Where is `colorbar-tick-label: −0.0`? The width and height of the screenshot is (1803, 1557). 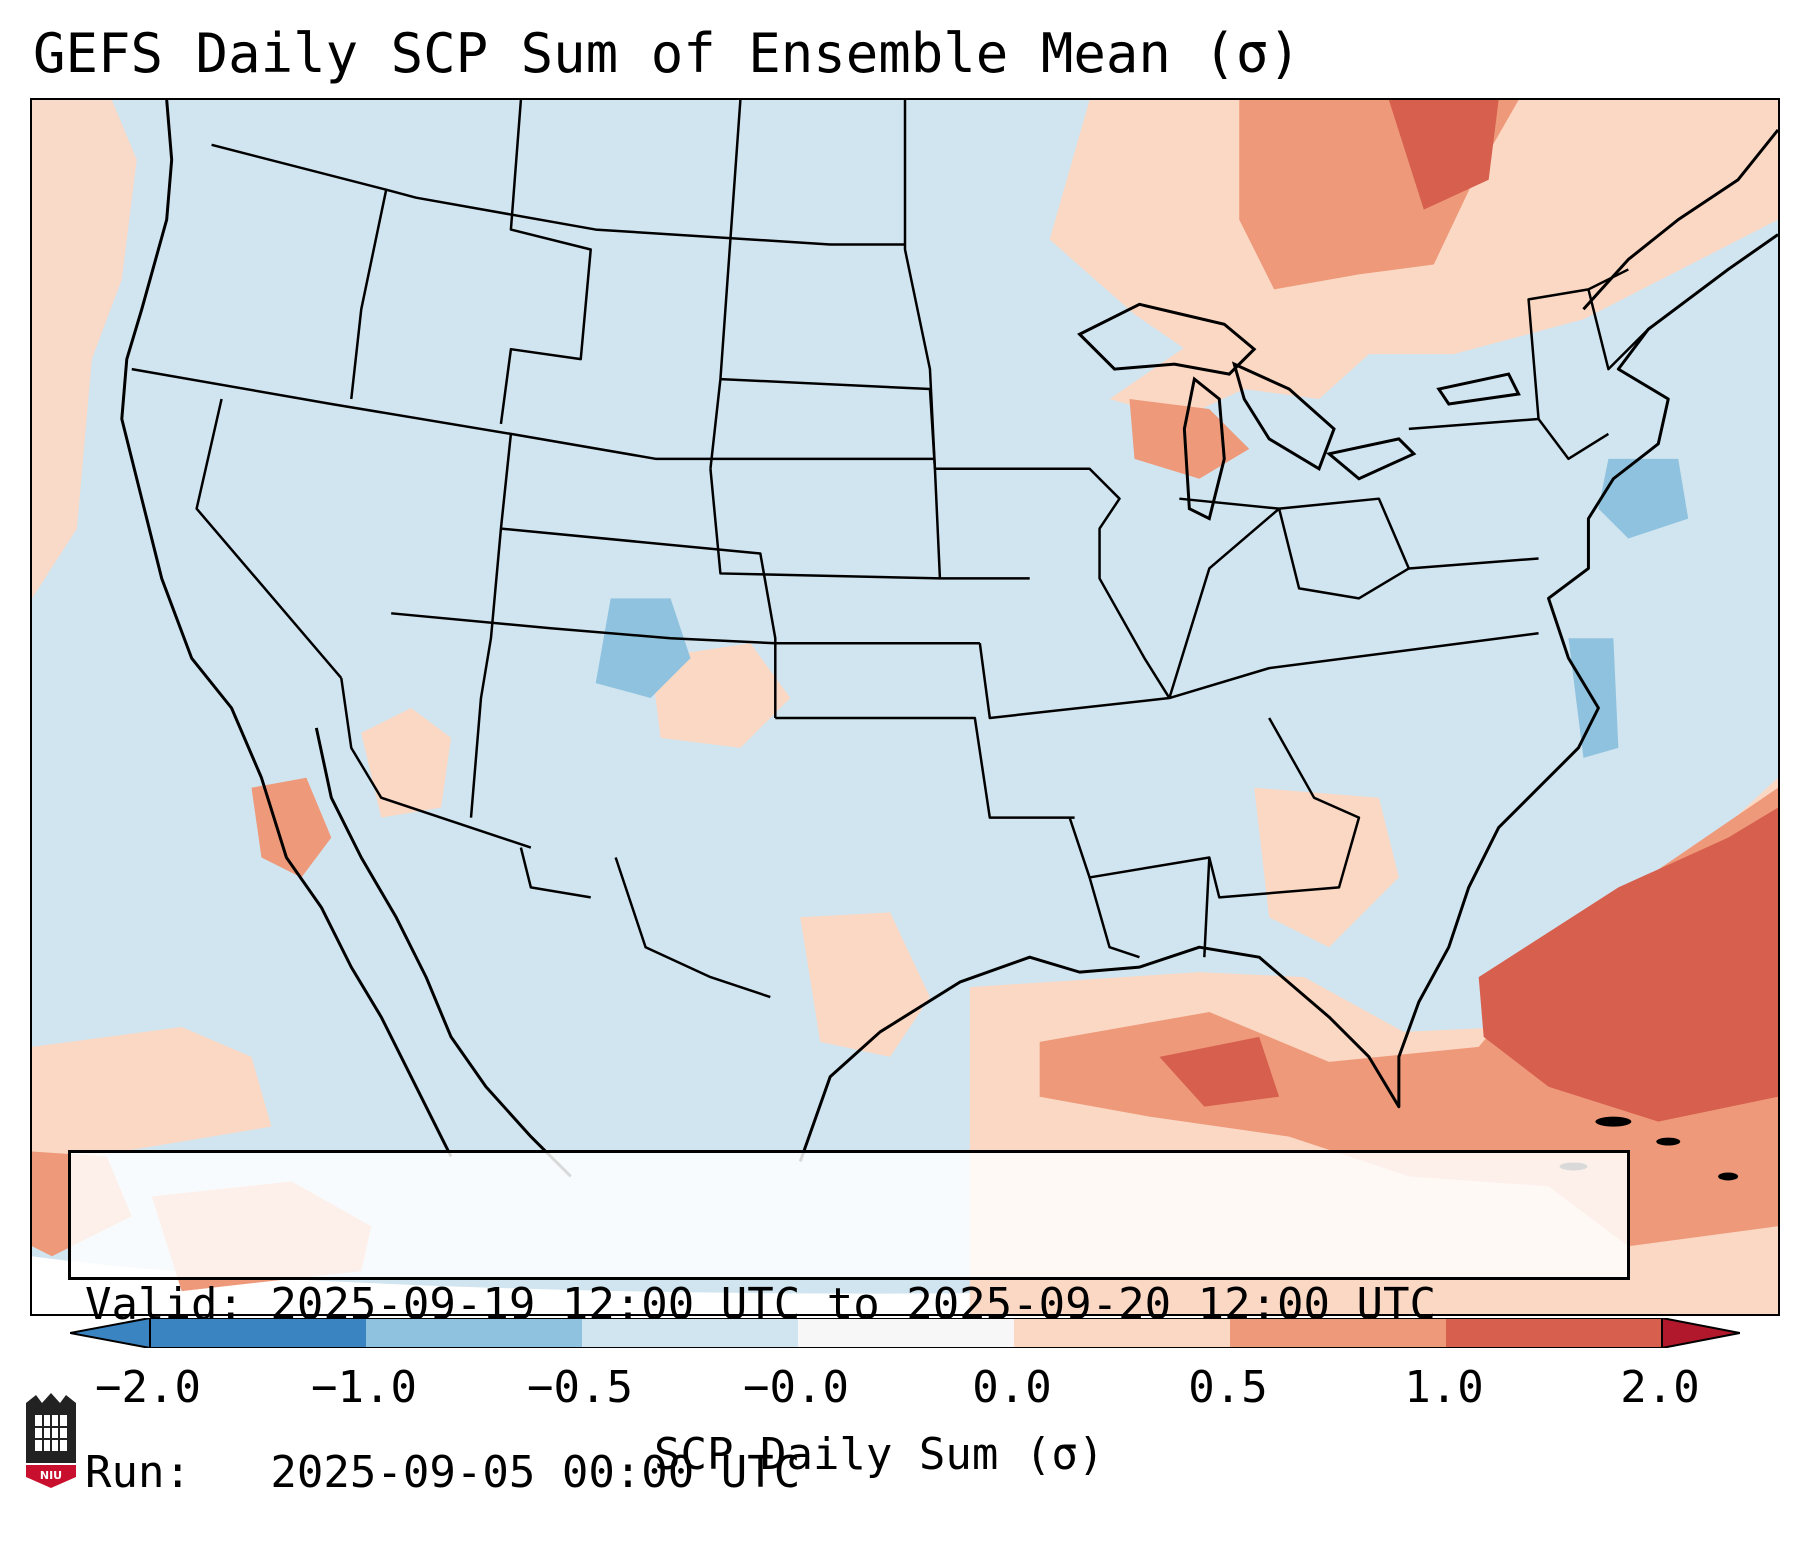
colorbar-tick-label: −0.0 is located at coordinates (796, 1387).